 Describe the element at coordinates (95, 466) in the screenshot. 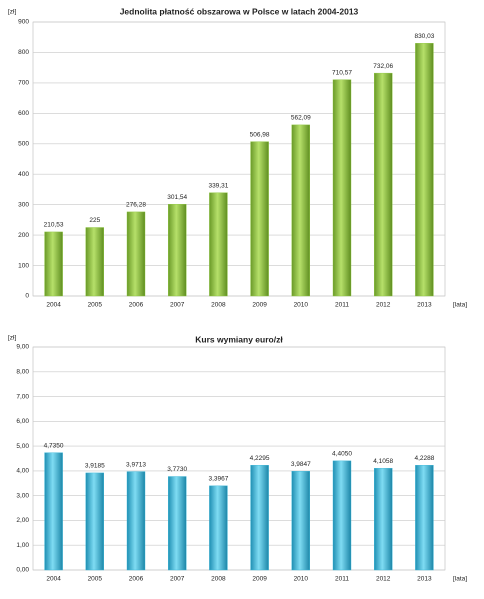

I see `data-label: 3,9185` at that location.